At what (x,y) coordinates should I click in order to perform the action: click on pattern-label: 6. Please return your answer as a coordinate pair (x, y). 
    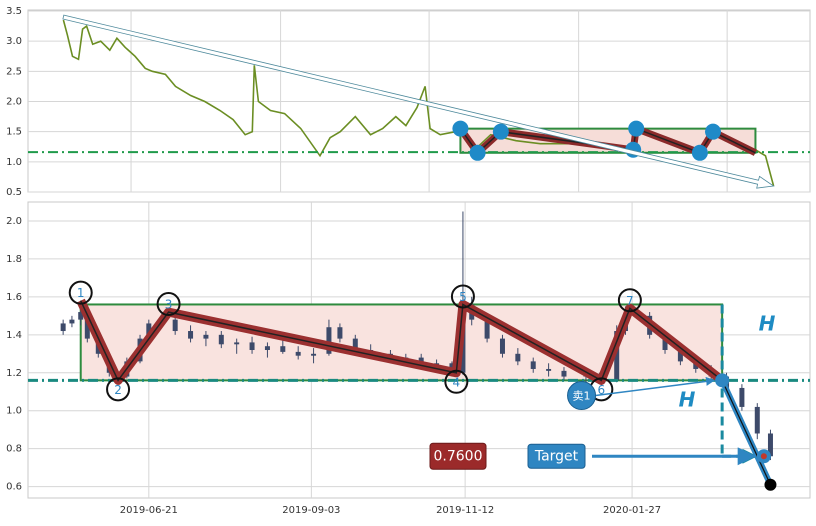
    Looking at the image, I should click on (601, 390).